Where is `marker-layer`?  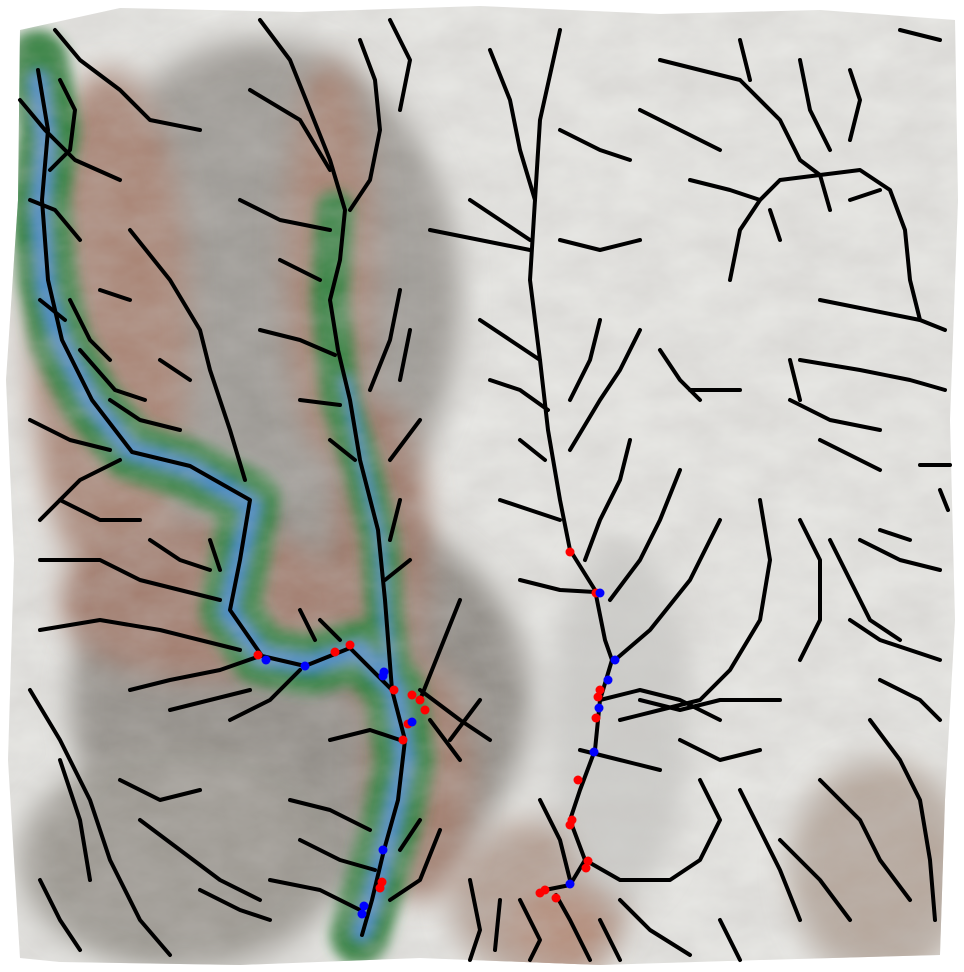 marker-layer is located at coordinates (436, 733).